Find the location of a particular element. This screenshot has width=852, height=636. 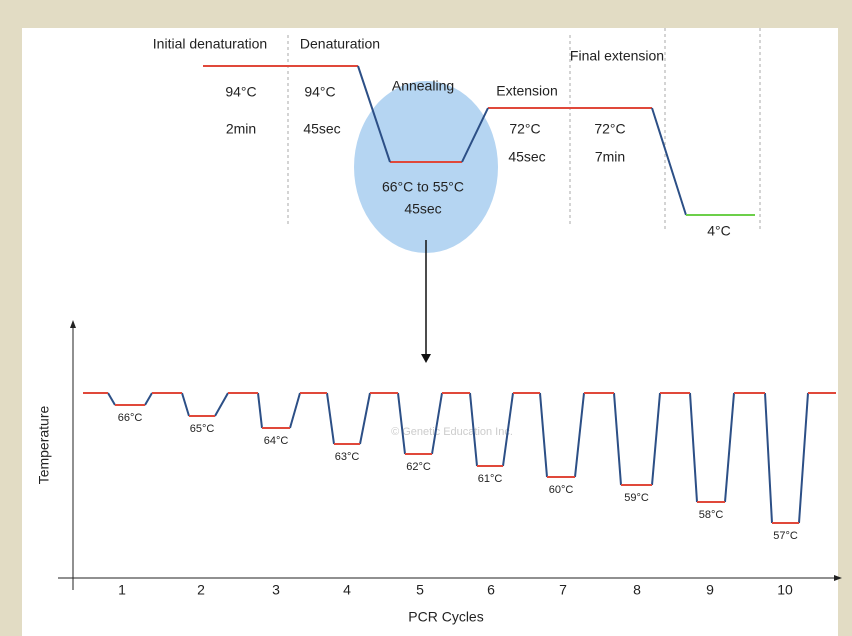

annealing-highlight is located at coordinates (426, 167).